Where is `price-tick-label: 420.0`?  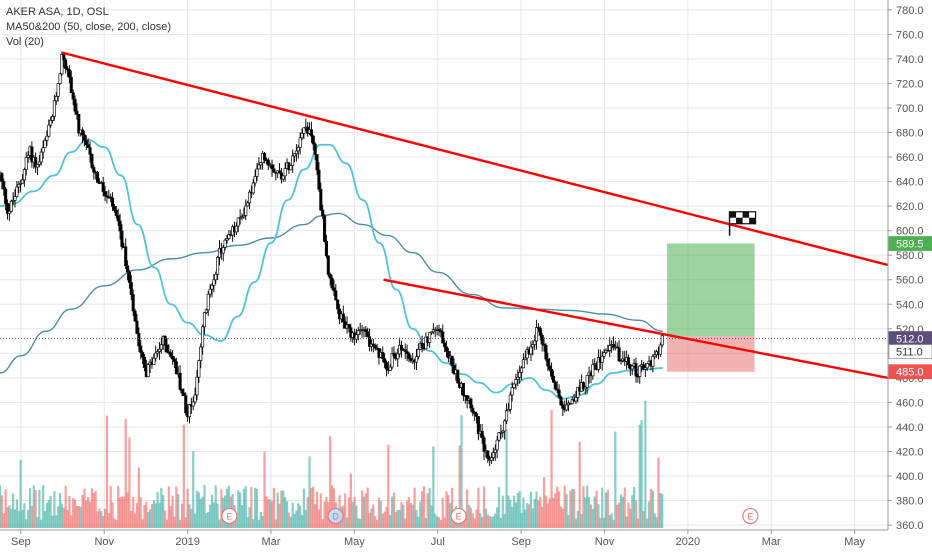
price-tick-label: 420.0 is located at coordinates (910, 452).